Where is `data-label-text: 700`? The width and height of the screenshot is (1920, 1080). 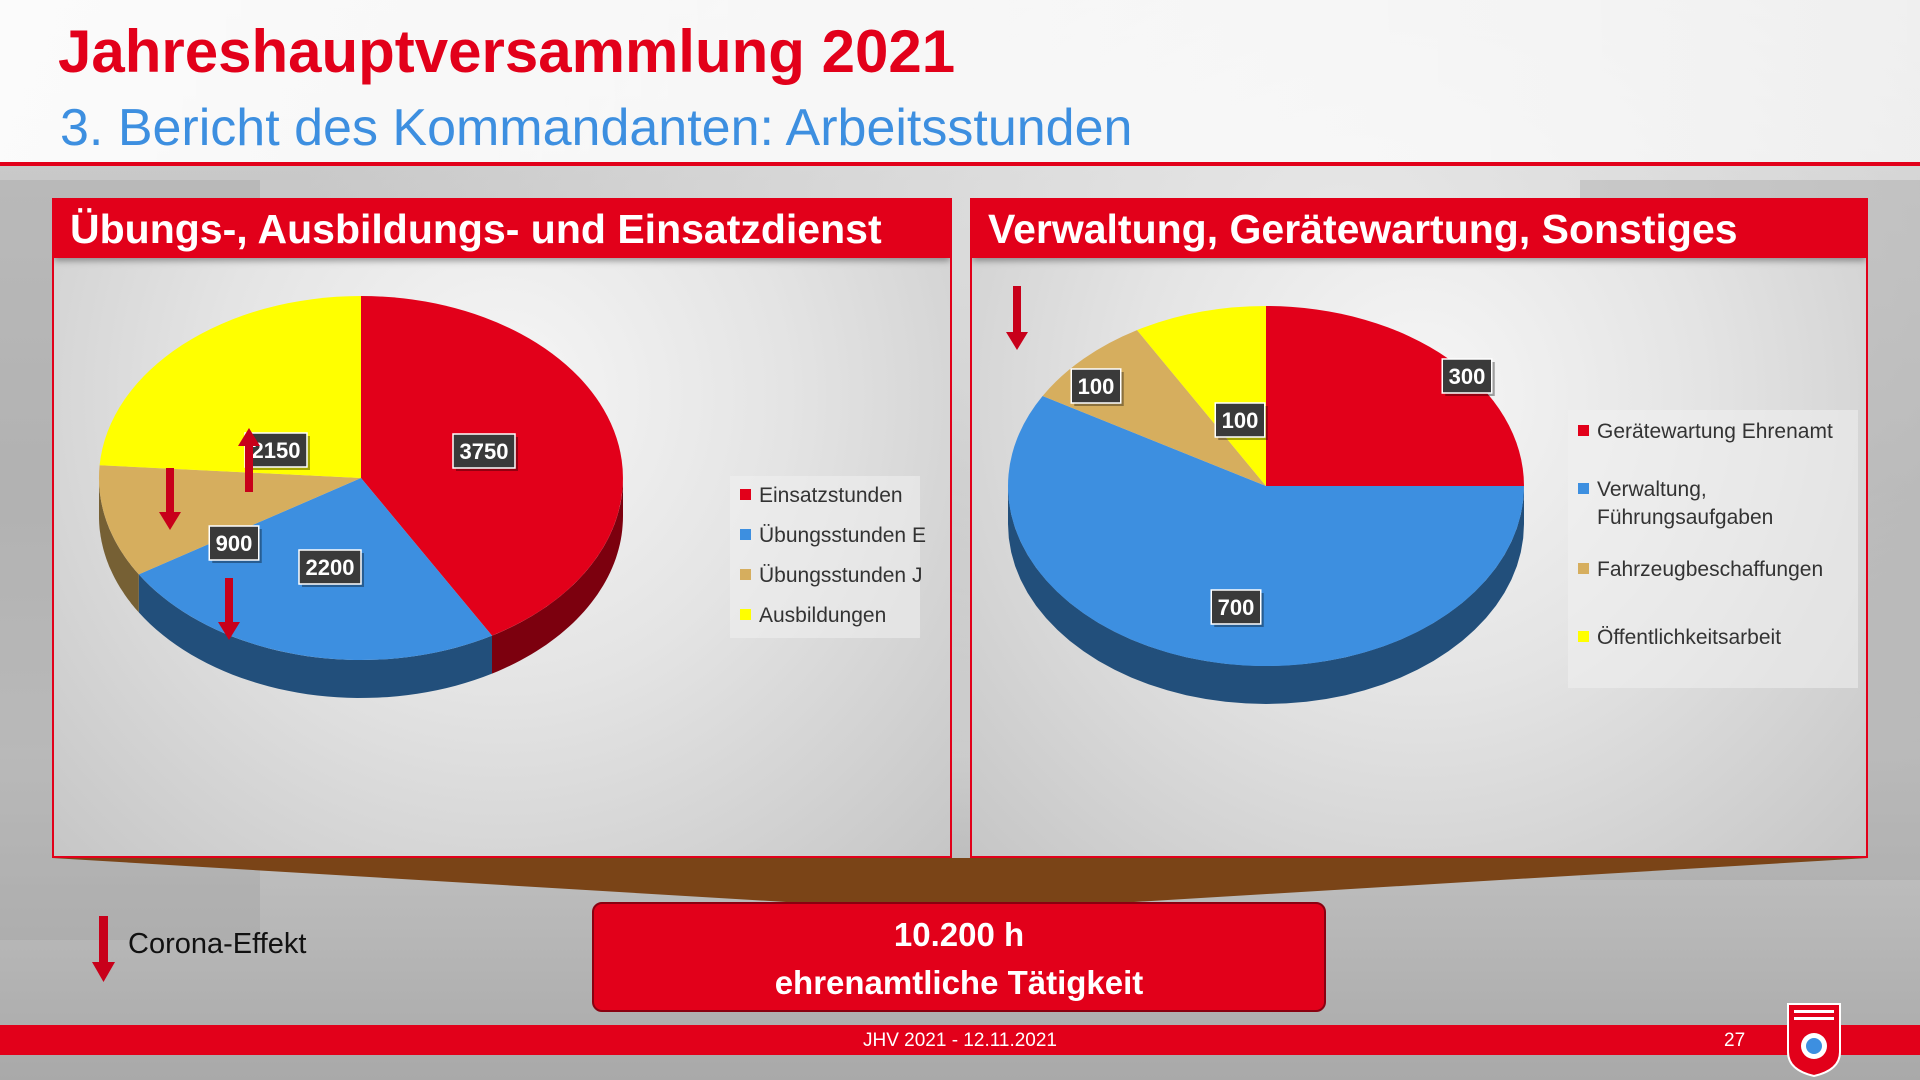 data-label-text: 700 is located at coordinates (1236, 607).